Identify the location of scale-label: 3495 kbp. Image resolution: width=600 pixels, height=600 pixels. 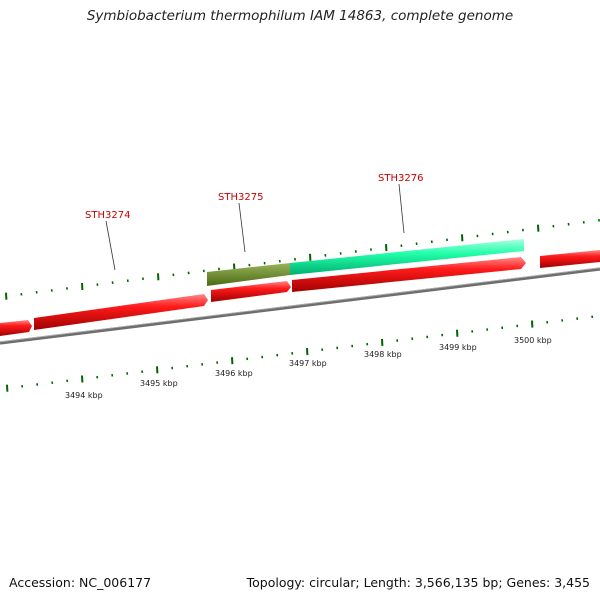
(159, 383).